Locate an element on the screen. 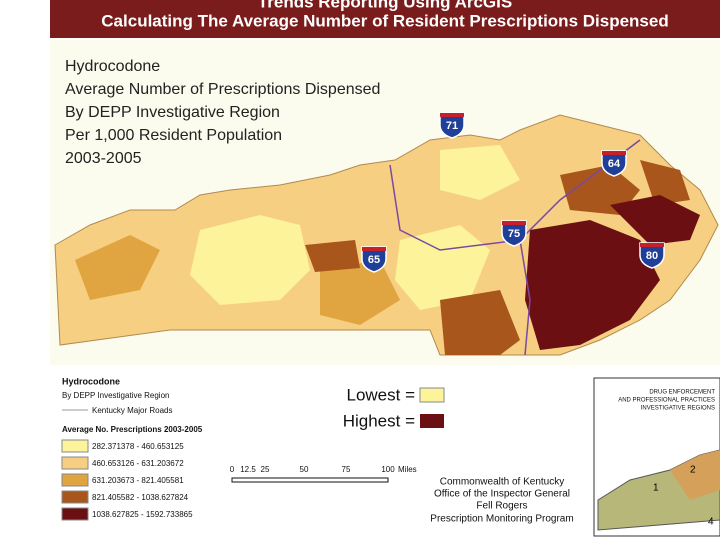 The image size is (720, 545). scale-unit: Miles is located at coordinates (407, 469).